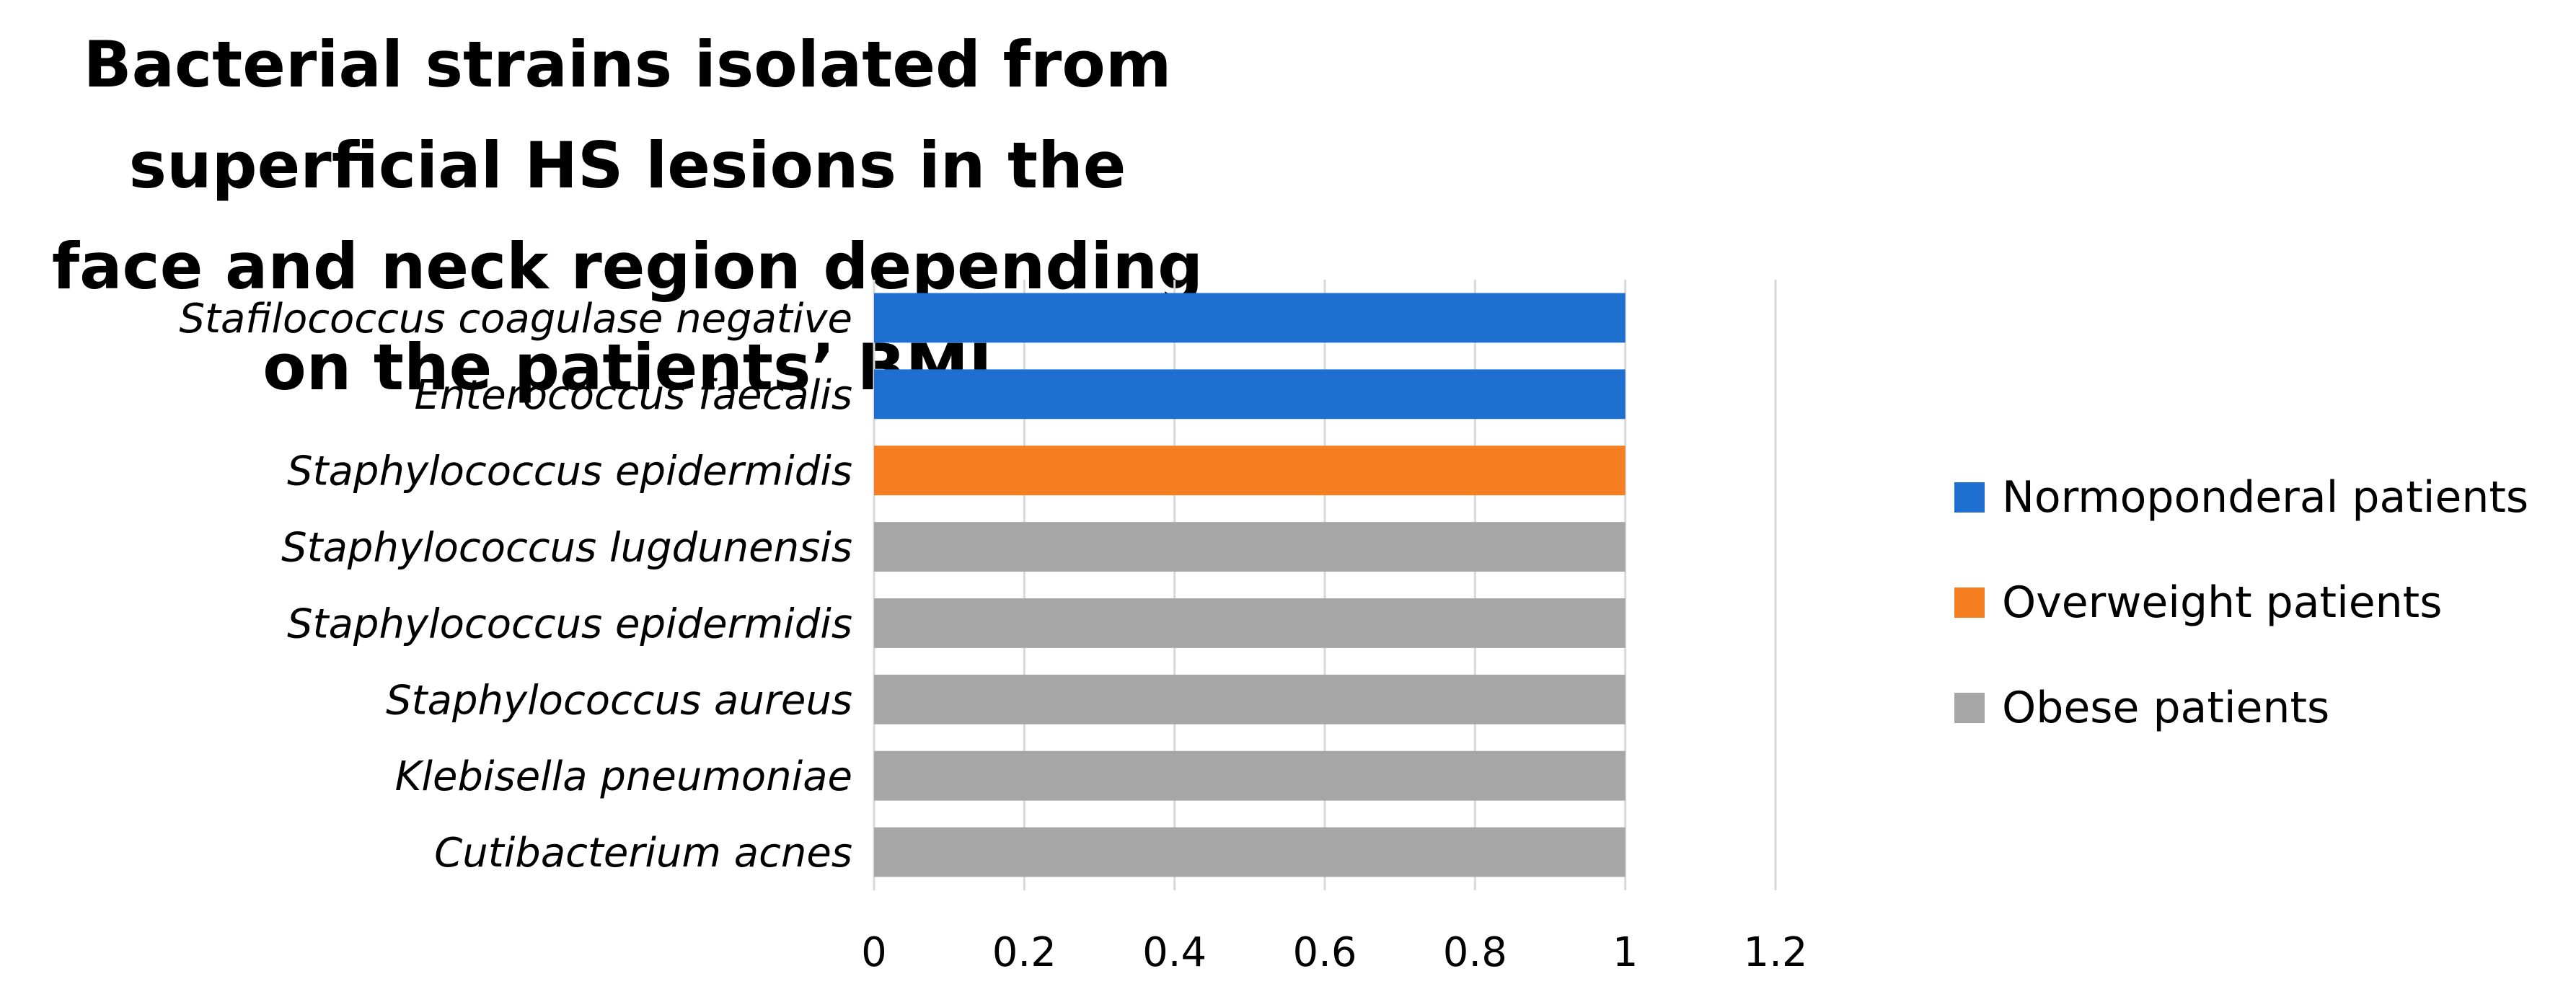  I want to click on legend-item: Normoponderal patients, so click(2241, 497).